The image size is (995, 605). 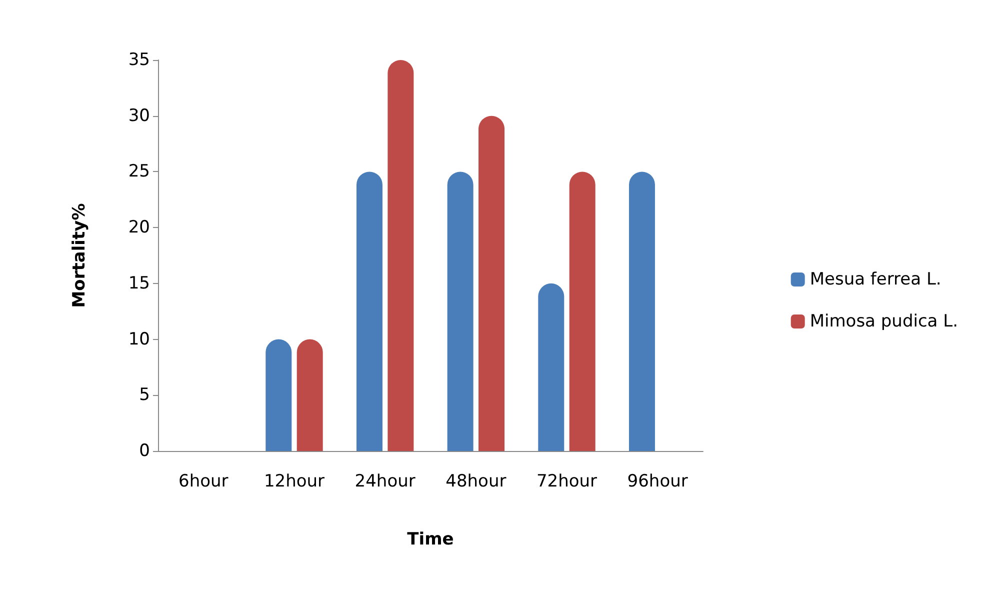 What do you see at coordinates (80, 255) in the screenshot?
I see `y-axis-title: Mortality%` at bounding box center [80, 255].